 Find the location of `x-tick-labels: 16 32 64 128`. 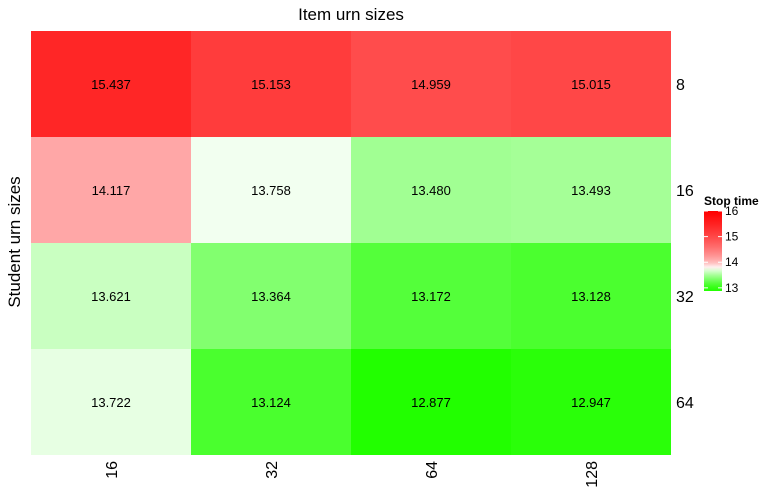

x-tick-labels: 16 32 64 128 is located at coordinates (352, 474).